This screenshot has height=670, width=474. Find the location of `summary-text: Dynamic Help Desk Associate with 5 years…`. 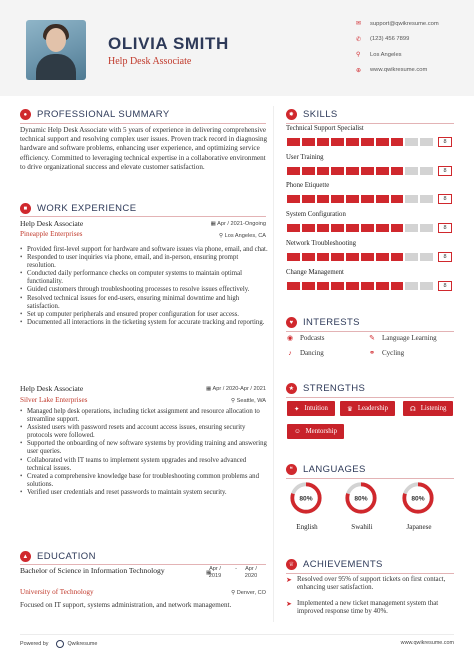

summary-text: Dynamic Help Desk Associate with 5 years… is located at coordinates (144, 148).